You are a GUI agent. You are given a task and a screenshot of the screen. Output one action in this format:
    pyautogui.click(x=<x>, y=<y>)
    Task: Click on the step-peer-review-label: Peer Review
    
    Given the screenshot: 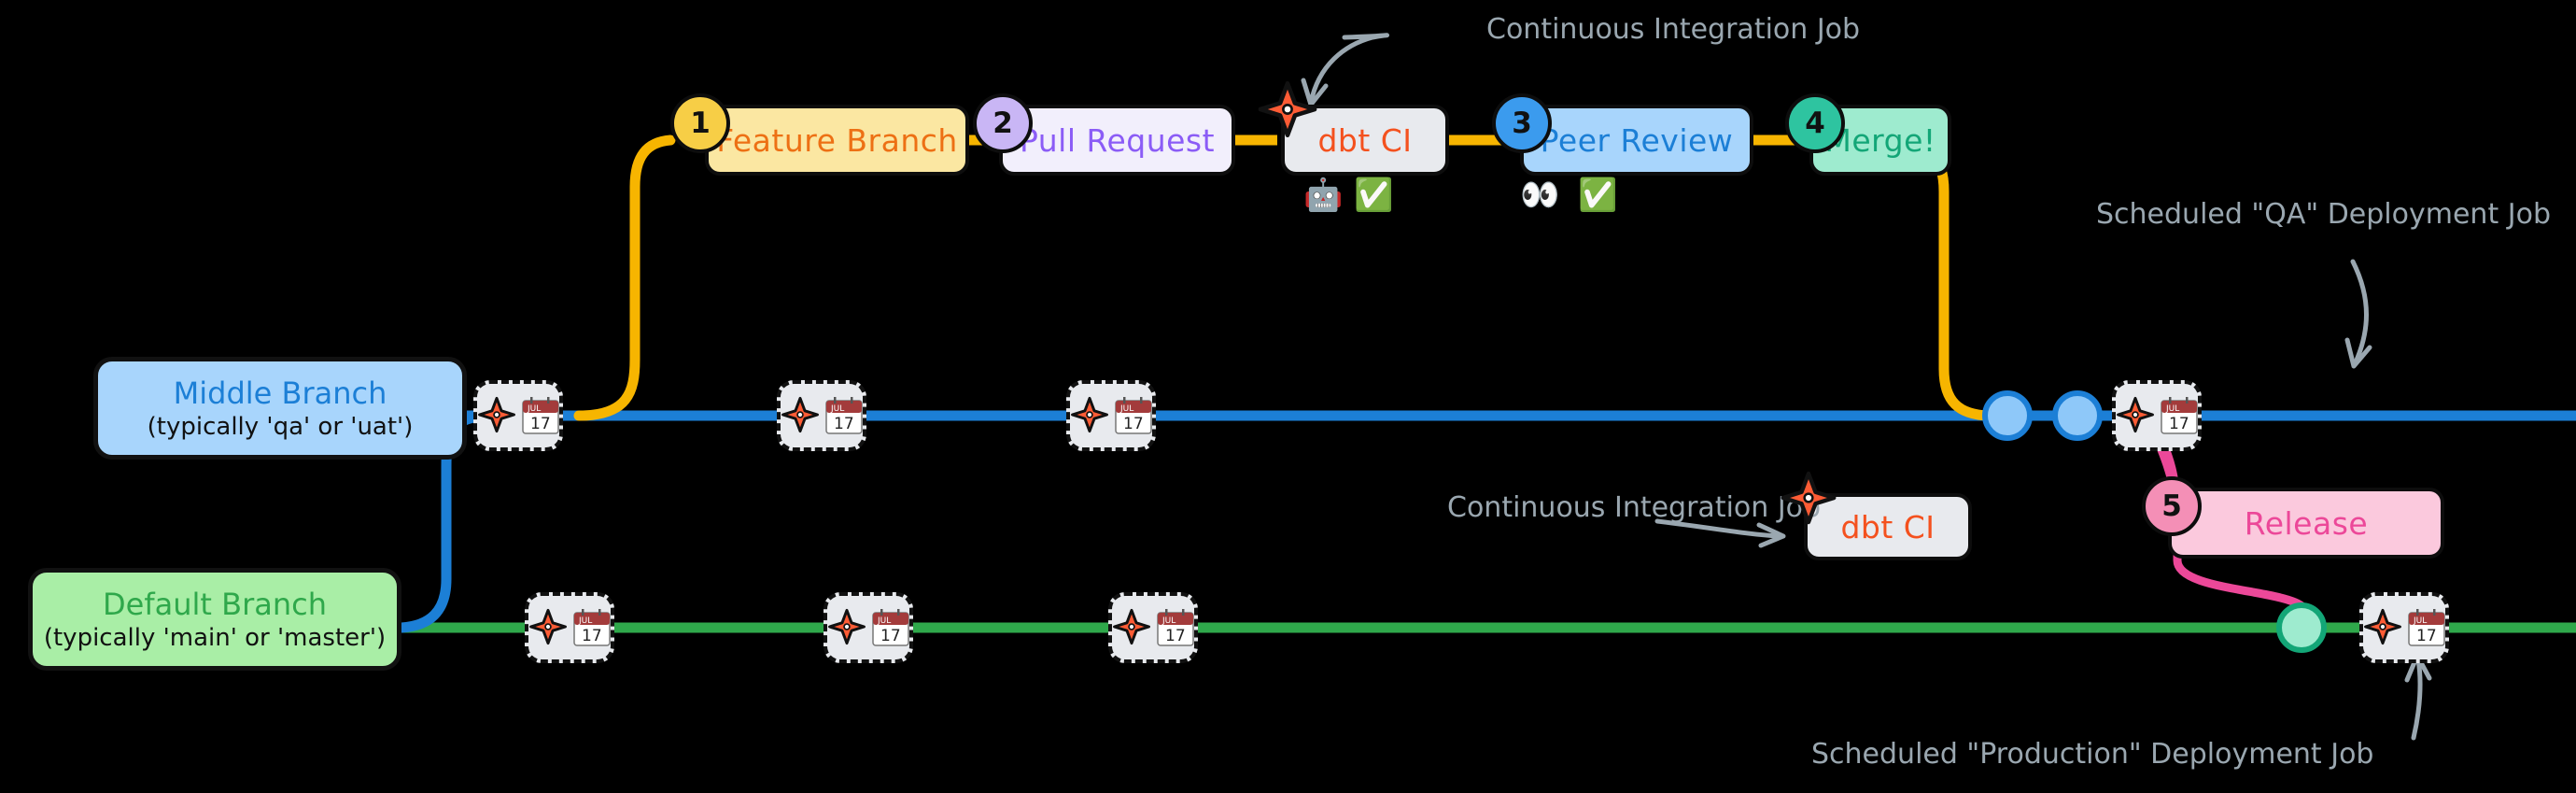 What is the action you would take?
    pyautogui.click(x=1637, y=140)
    